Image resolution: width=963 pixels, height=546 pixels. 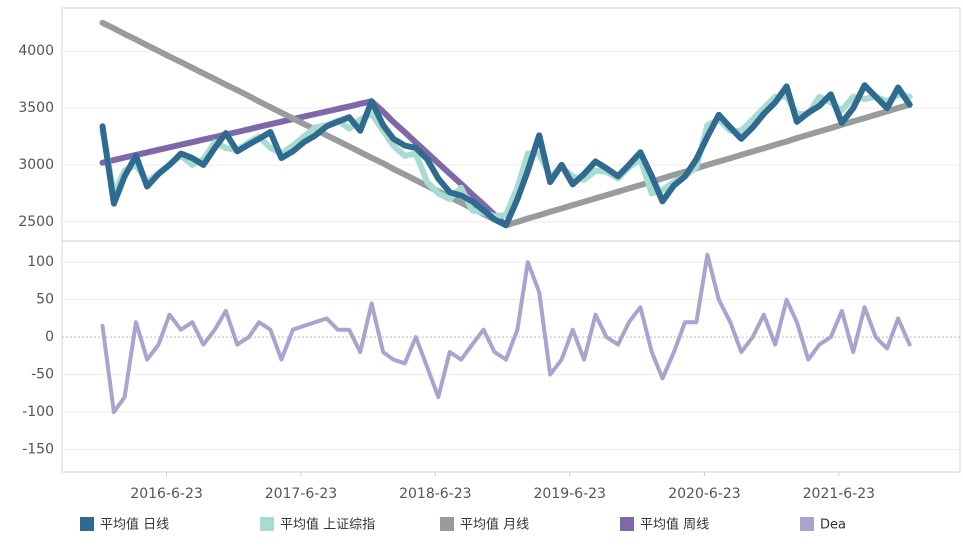 What do you see at coordinates (674, 525) in the screenshot?
I see `legend-label: 平均值 周线` at bounding box center [674, 525].